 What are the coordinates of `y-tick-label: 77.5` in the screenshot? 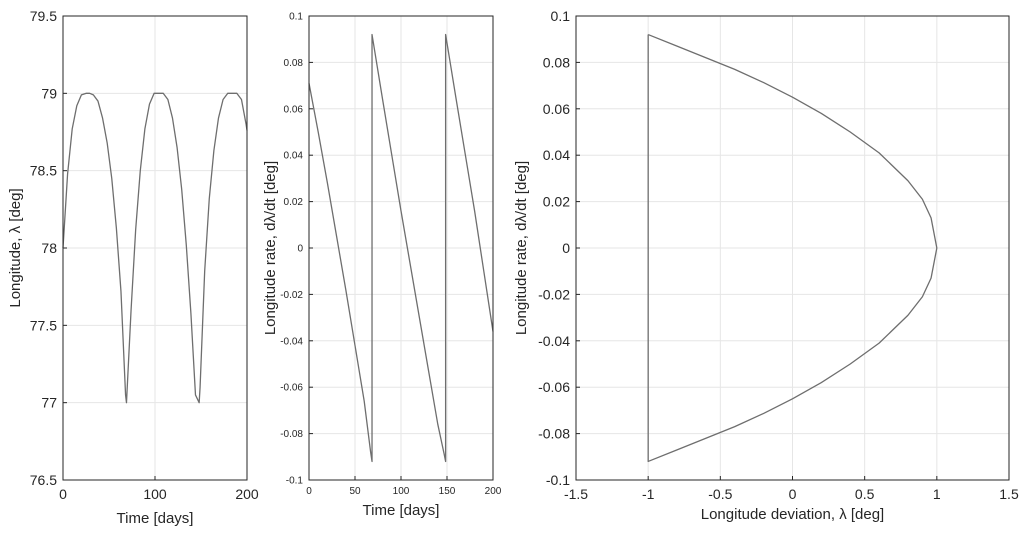 It's located at (43, 325).